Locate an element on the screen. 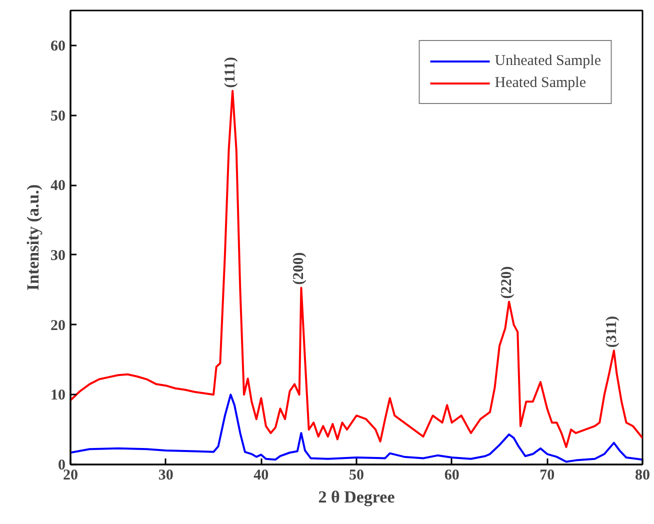  y-tick-label: 0 is located at coordinates (62, 466).